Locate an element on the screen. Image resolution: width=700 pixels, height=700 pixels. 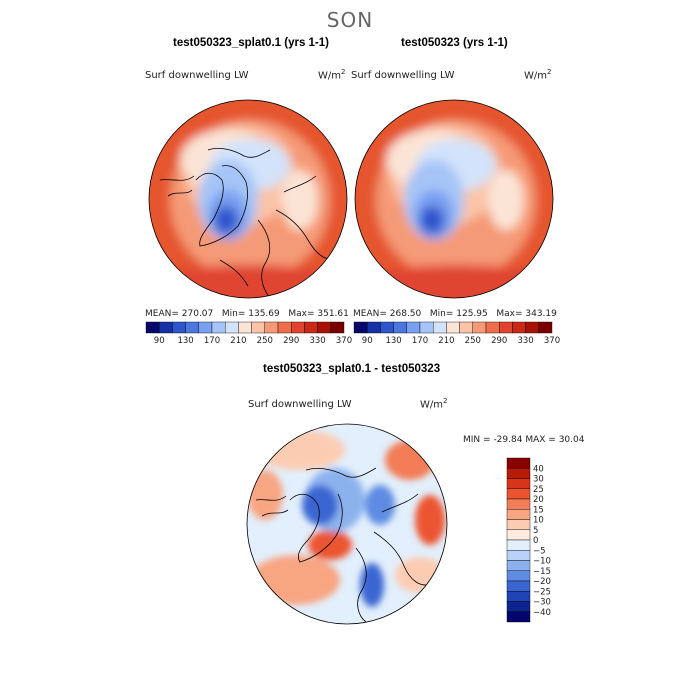
panel1-max-label: Max= is located at coordinates (301, 314).